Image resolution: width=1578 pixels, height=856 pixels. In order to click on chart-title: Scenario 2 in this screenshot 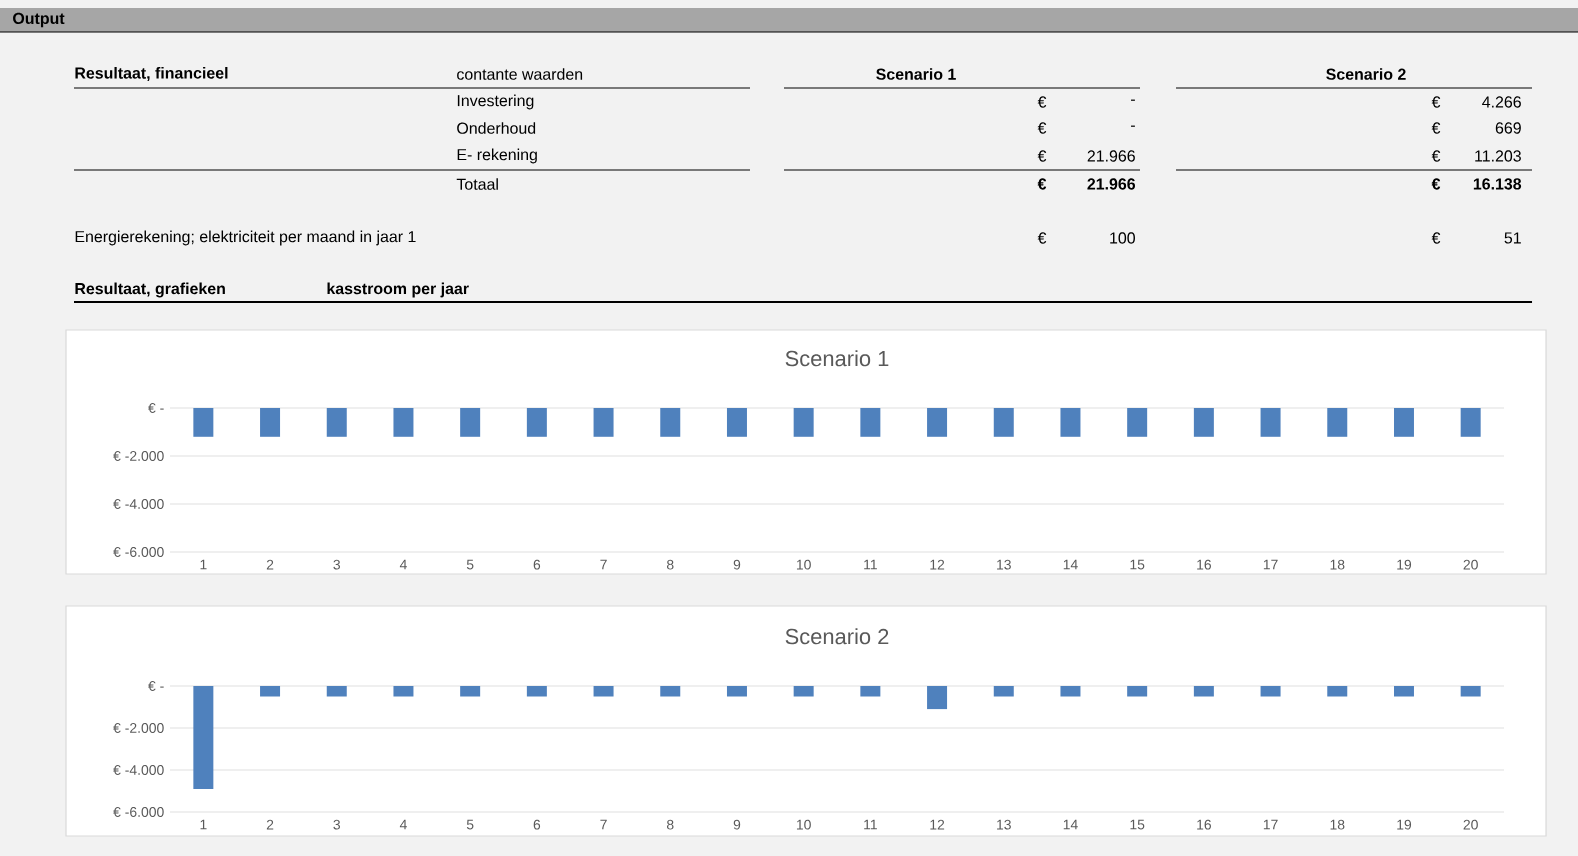, I will do `click(837, 636)`.